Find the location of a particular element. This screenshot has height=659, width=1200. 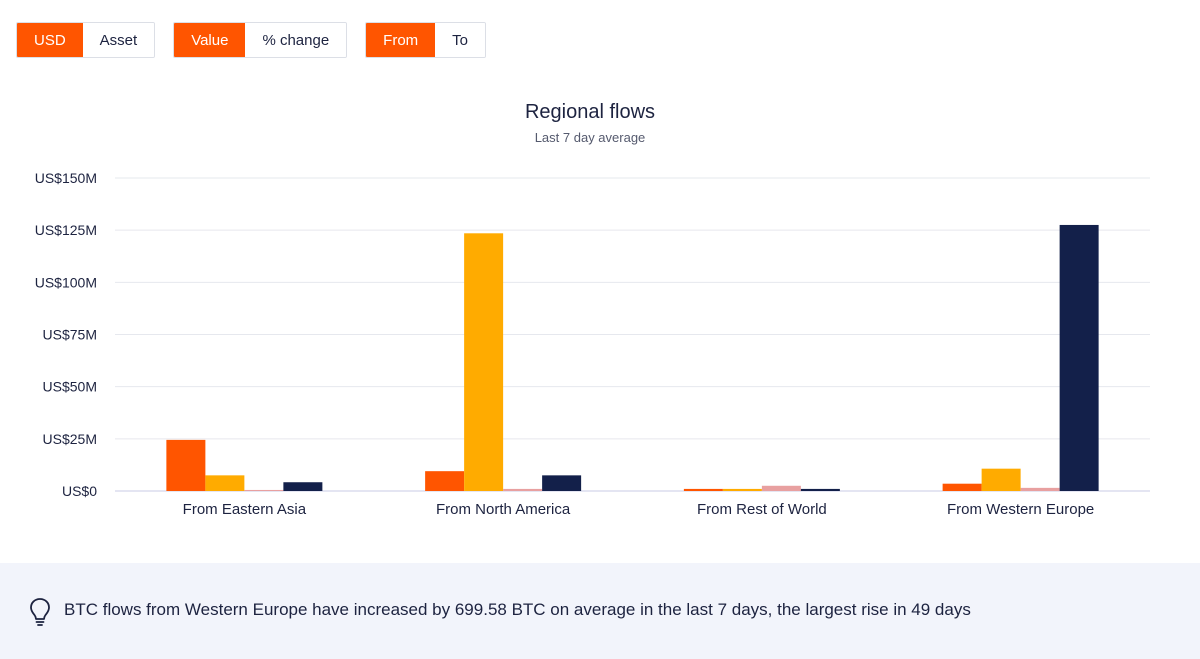

x-tick-label: From Rest of World is located at coordinates (762, 509).